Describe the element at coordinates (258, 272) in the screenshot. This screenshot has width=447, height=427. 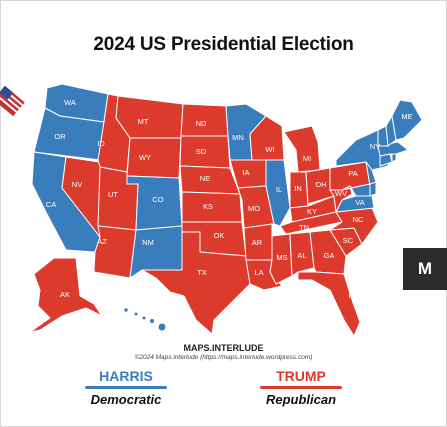
I see `label-LA: LA` at that location.